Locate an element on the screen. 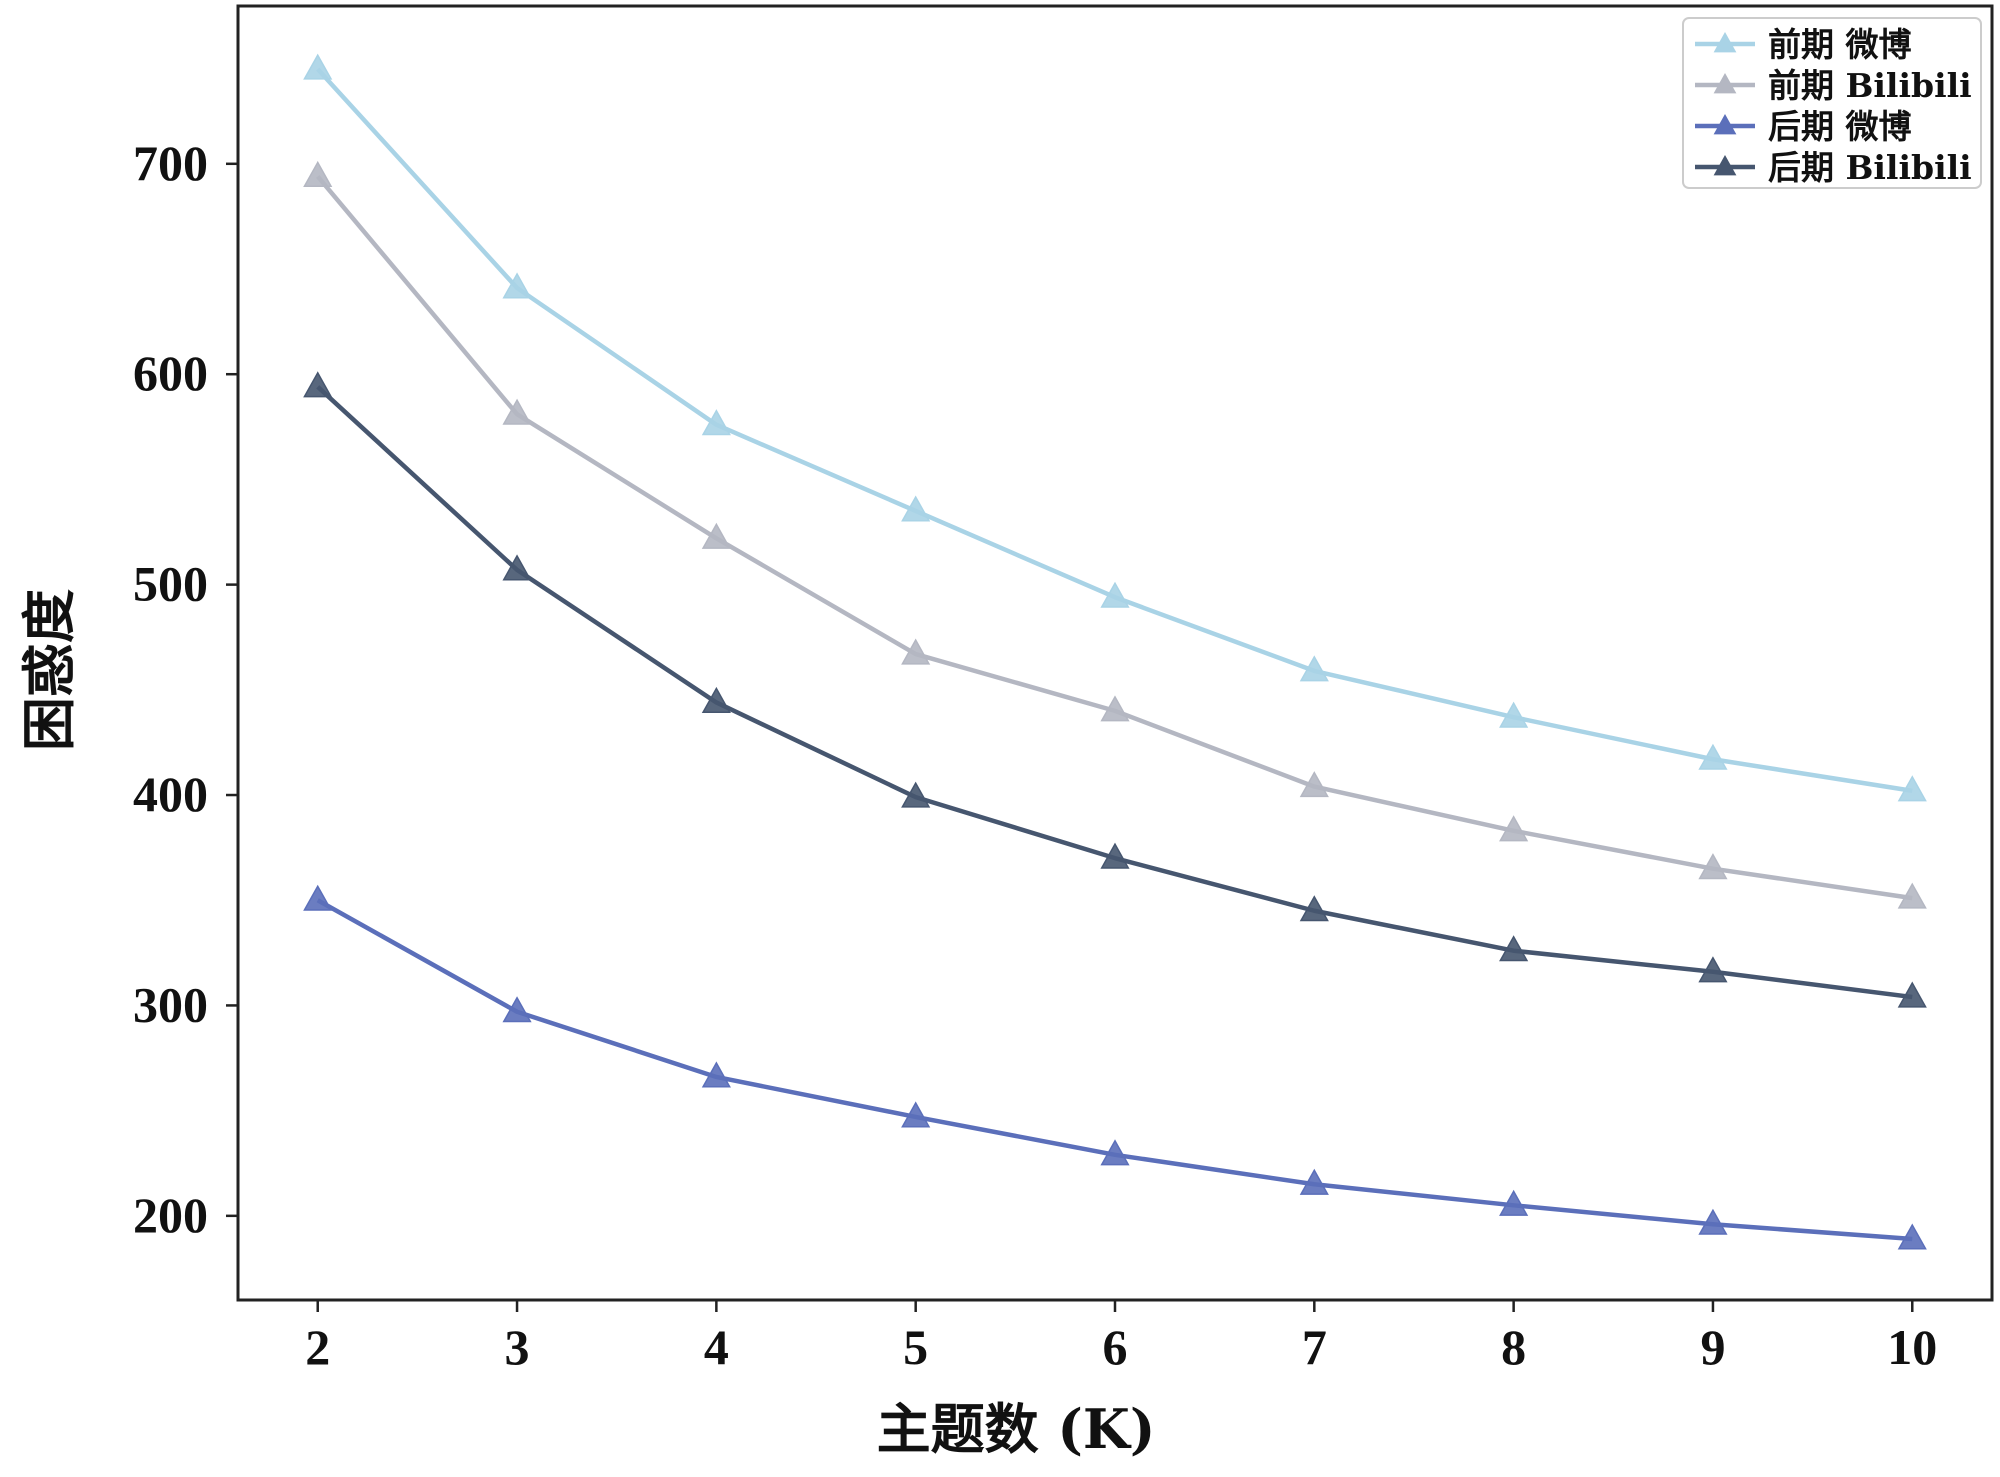 The height and width of the screenshot is (1477, 2000). legend-label: 后期 Bilibili is located at coordinates (1870, 167).